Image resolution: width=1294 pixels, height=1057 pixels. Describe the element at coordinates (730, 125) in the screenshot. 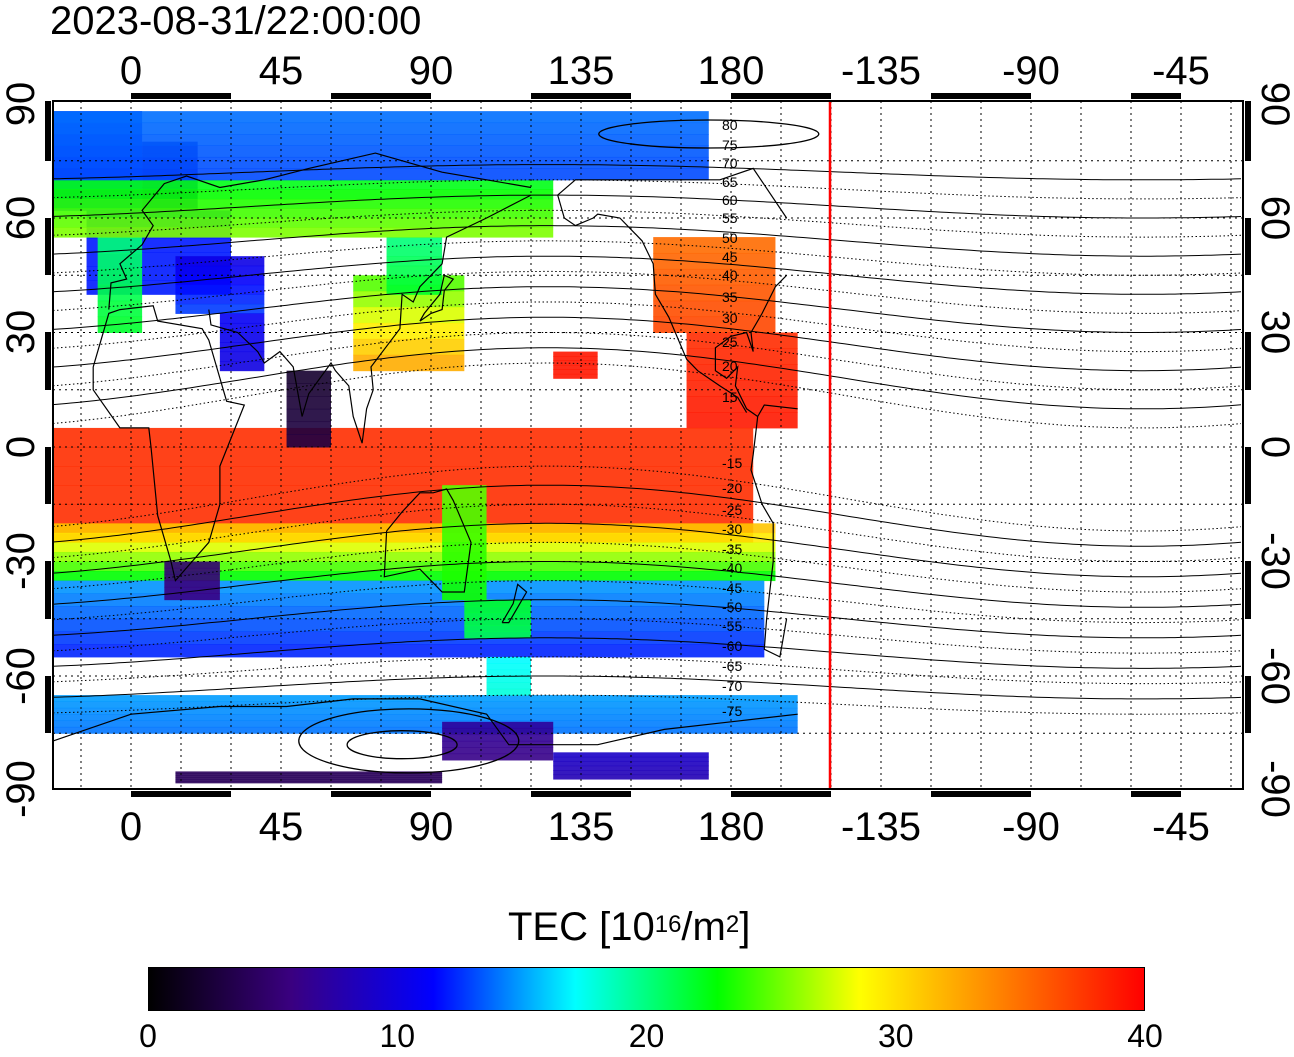

I see `contour-label: 80` at that location.